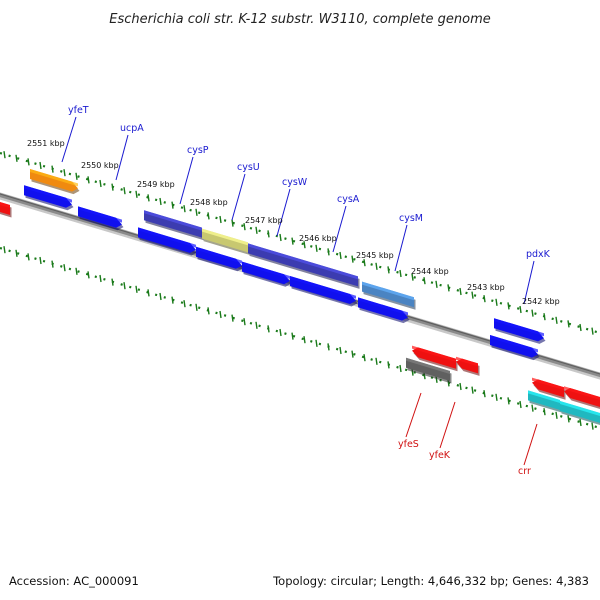  Describe the element at coordinates (486, 287) in the screenshot. I see `kbp-label: 2543 kbp` at that location.